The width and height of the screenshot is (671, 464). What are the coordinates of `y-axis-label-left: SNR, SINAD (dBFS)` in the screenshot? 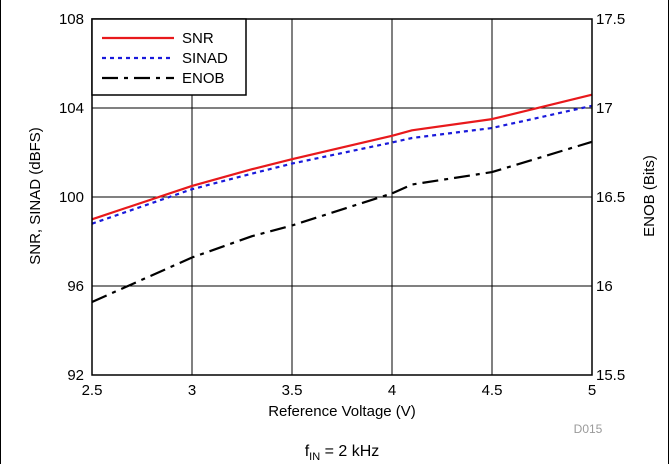 It's located at (35, 196).